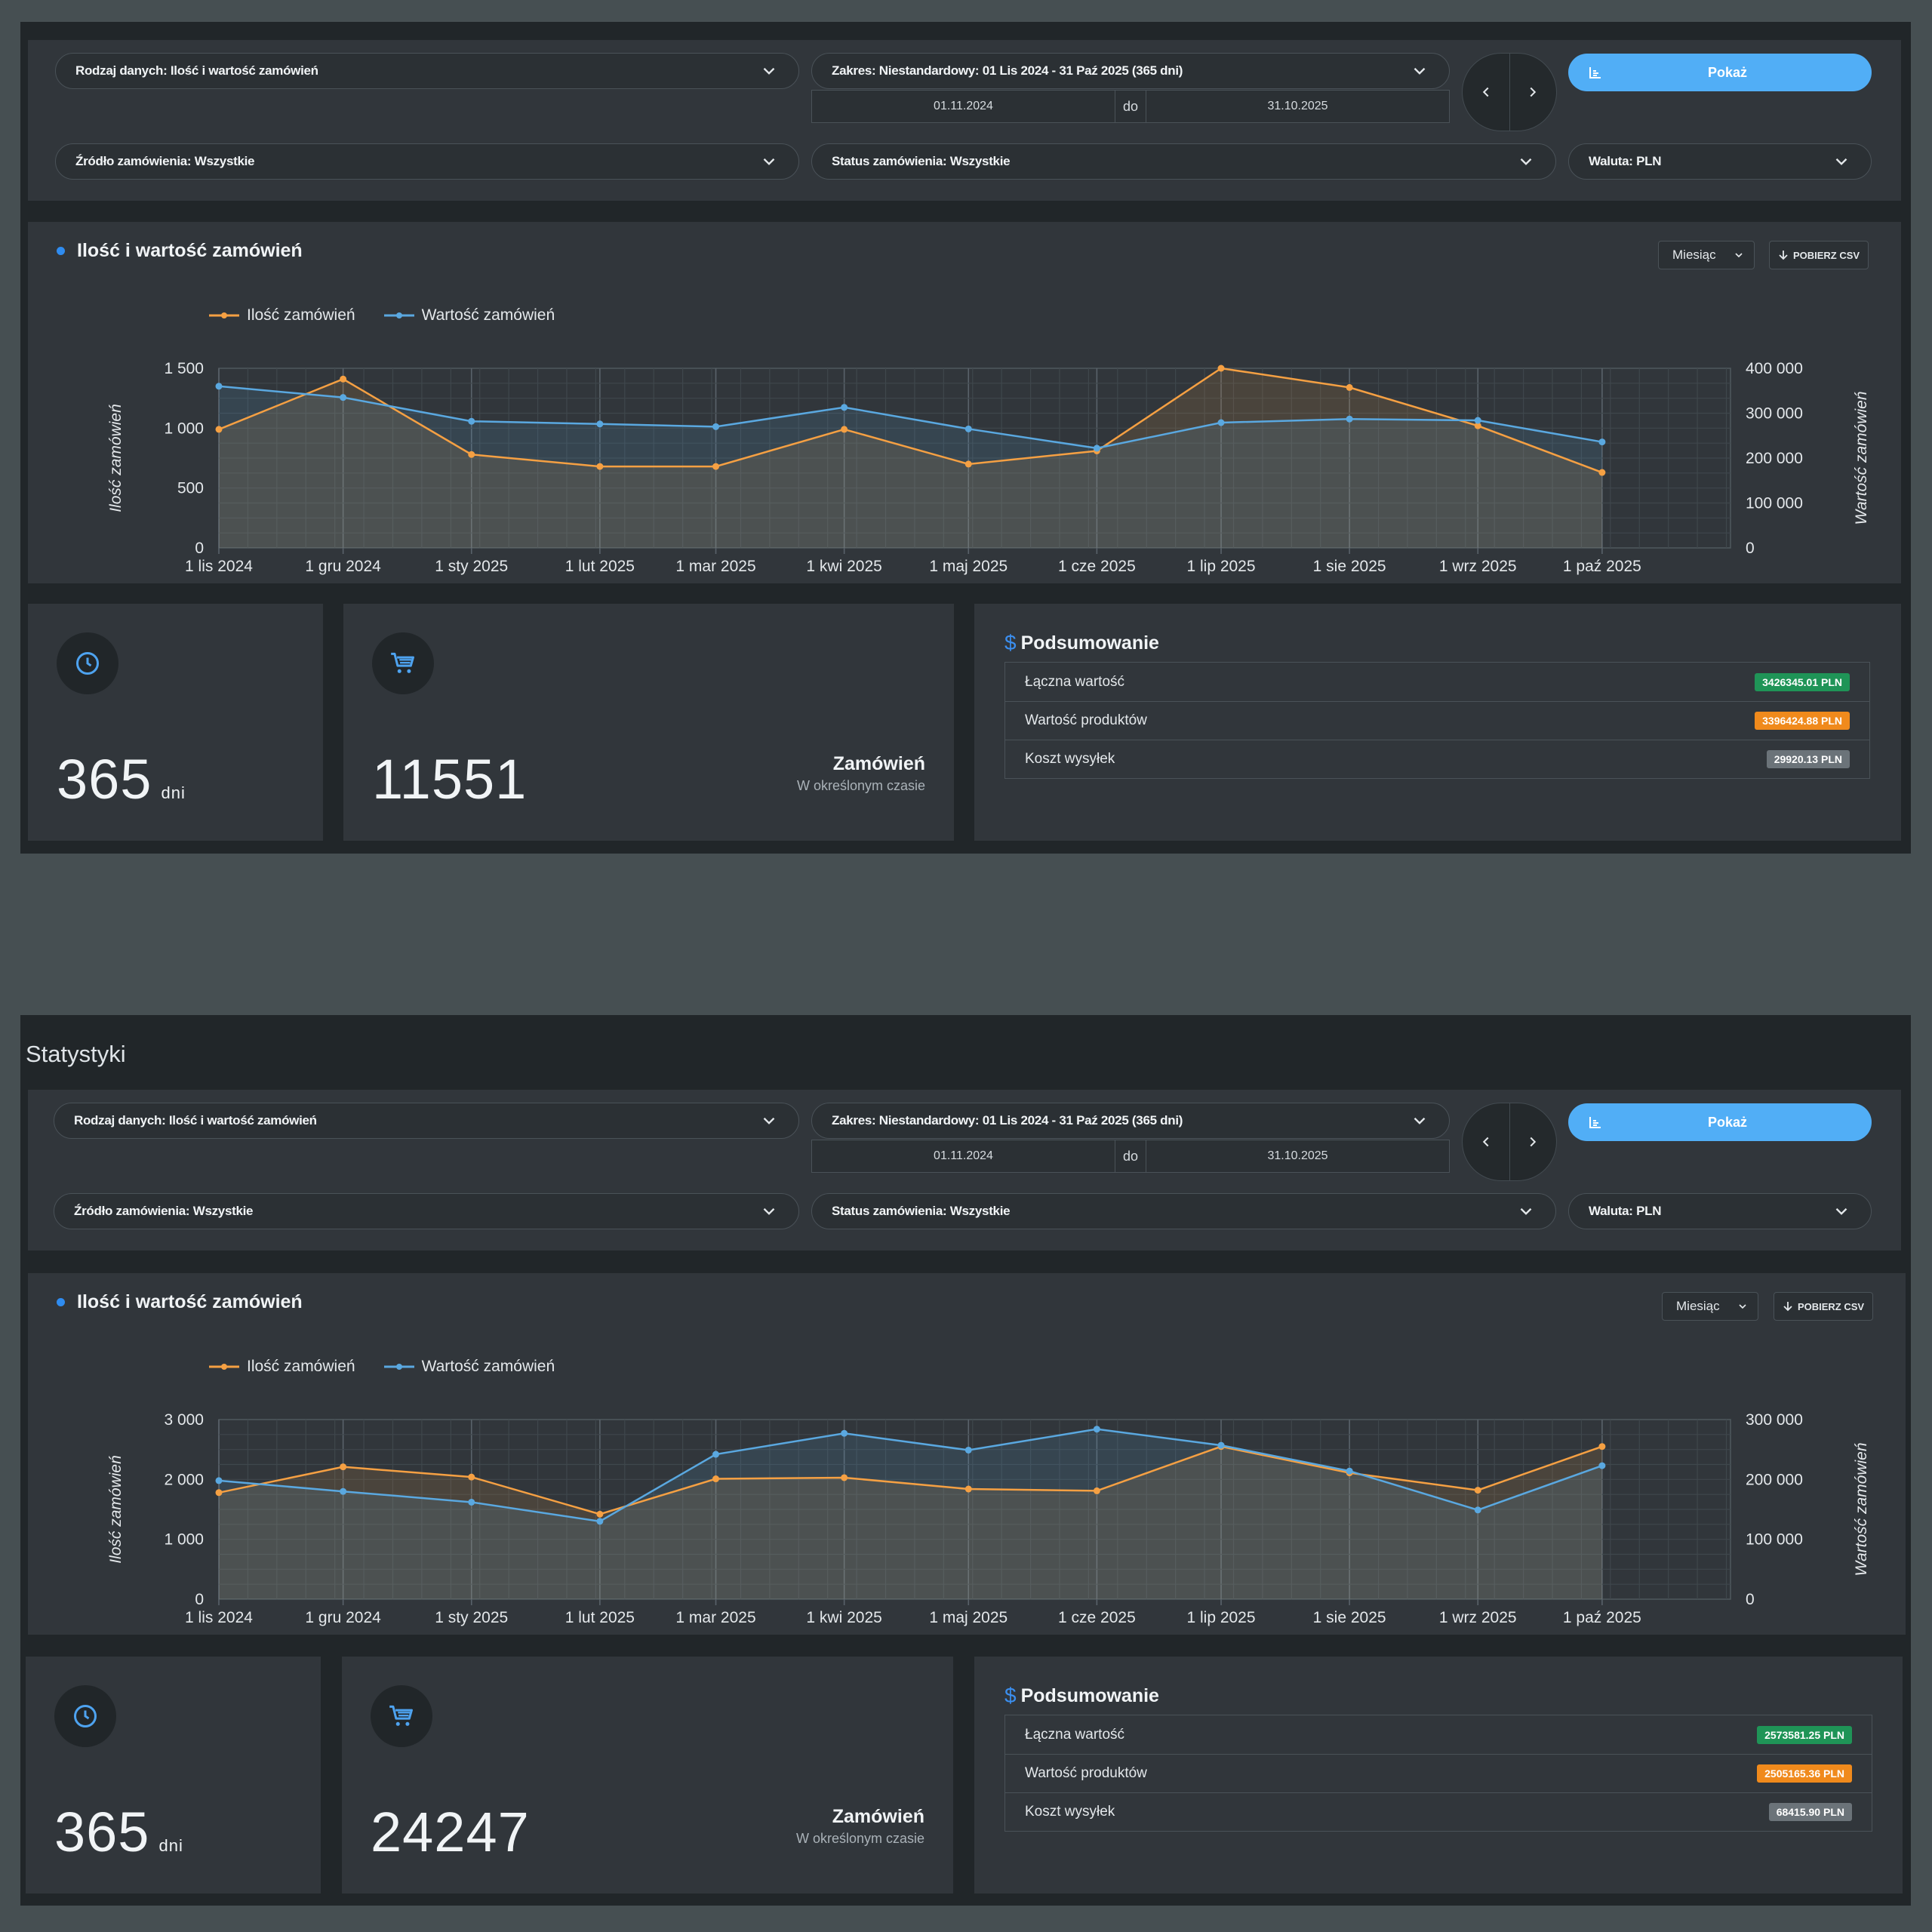 This screenshot has height=1932, width=1932. I want to click on y2-tick-label: 0, so click(1750, 548).